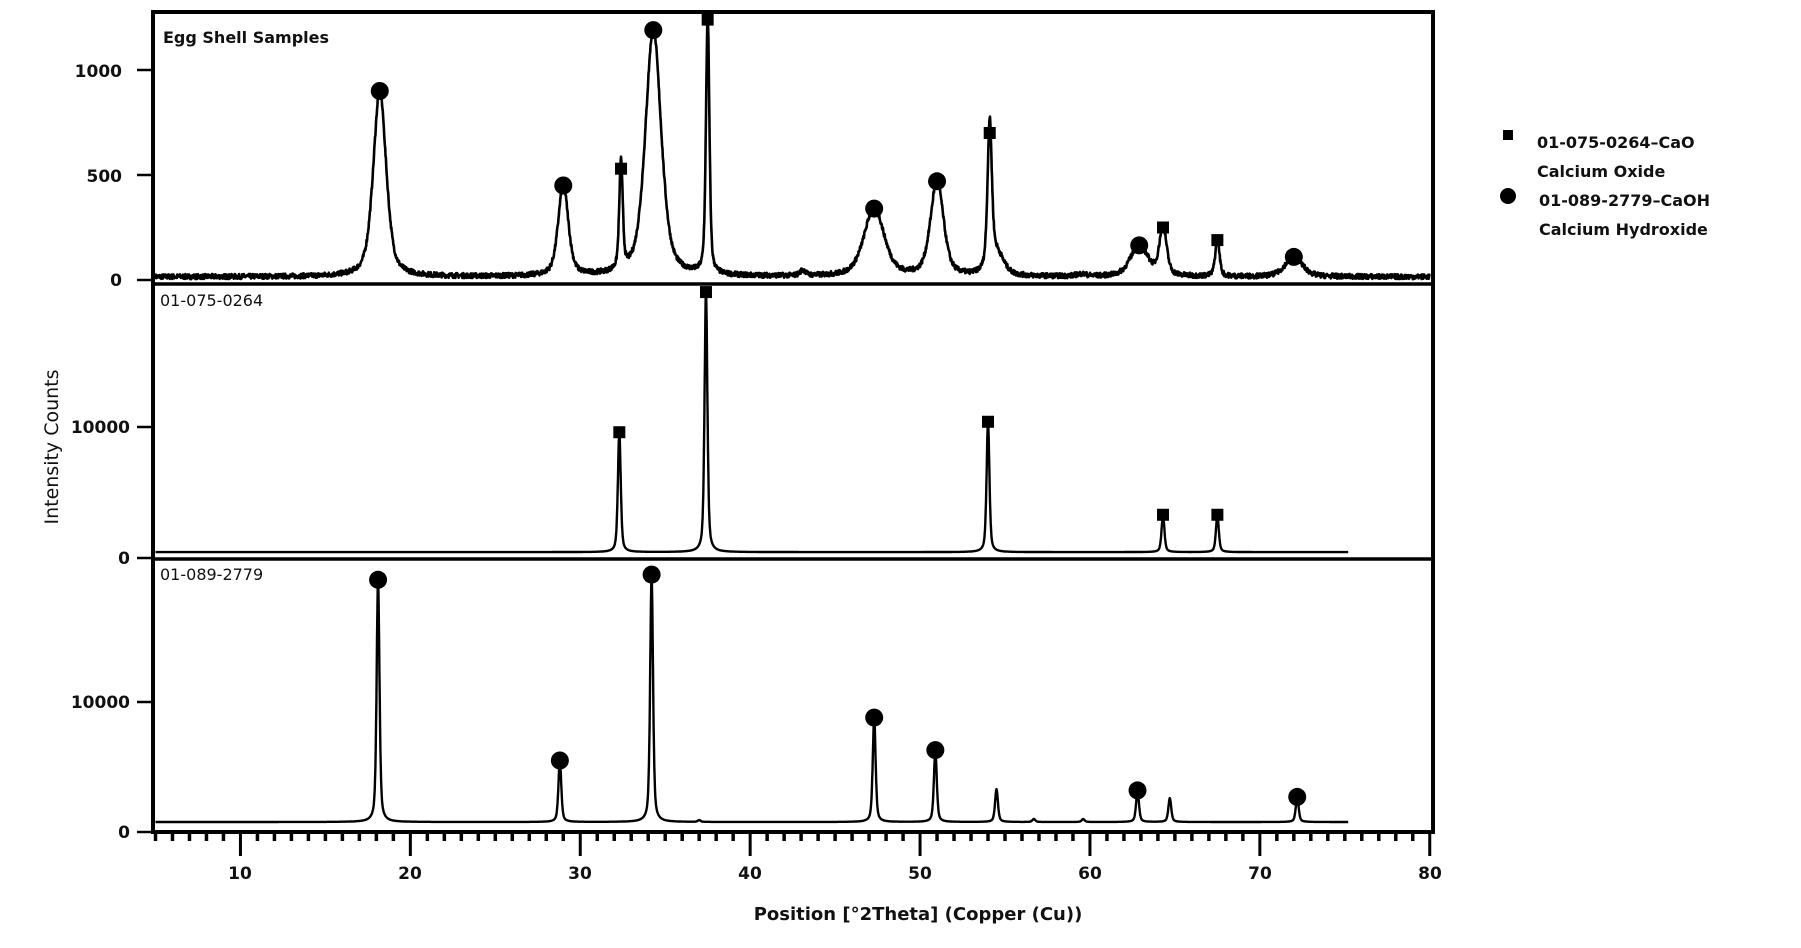 This screenshot has height=948, width=1801. What do you see at coordinates (1508, 135) in the screenshot?
I see `square-marker-icon` at bounding box center [1508, 135].